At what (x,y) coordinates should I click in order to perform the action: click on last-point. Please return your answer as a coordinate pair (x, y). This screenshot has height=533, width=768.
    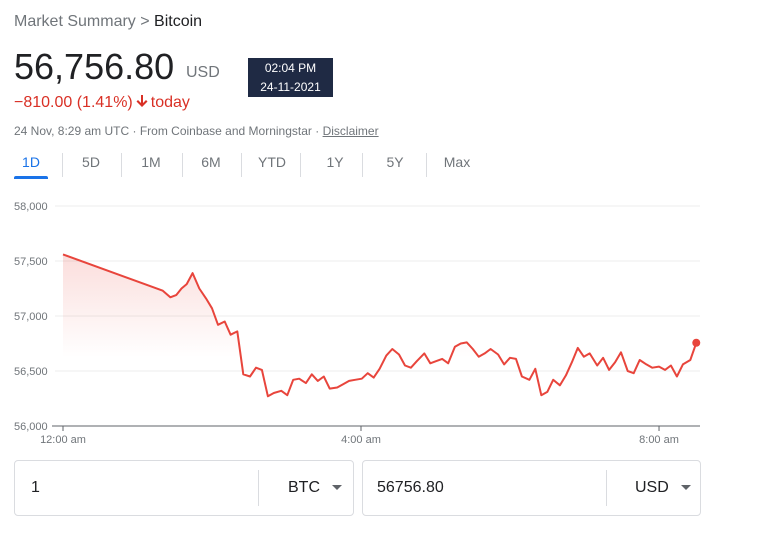
    Looking at the image, I should click on (696, 342).